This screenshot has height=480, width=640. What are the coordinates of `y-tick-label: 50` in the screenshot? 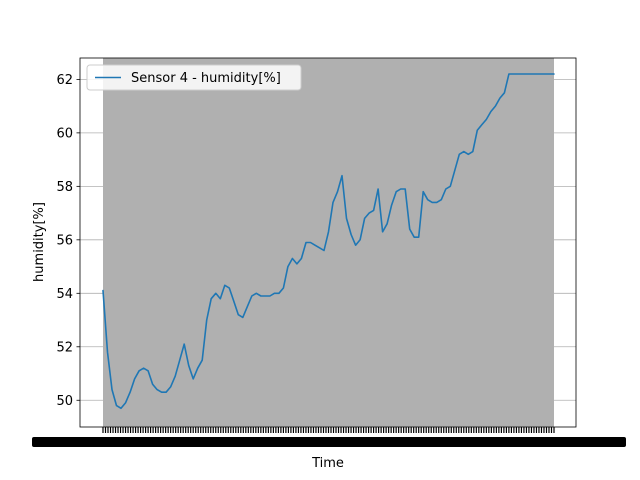 It's located at (64, 401).